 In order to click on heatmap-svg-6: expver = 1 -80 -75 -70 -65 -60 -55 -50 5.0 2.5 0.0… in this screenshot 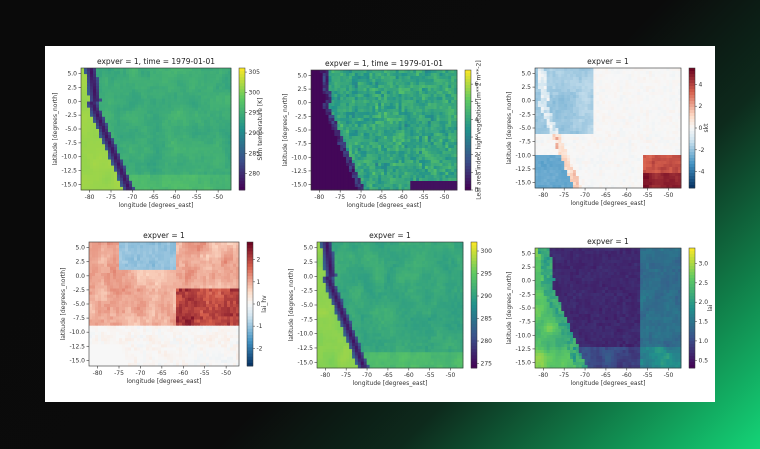, I will do `click(610, 312)`.